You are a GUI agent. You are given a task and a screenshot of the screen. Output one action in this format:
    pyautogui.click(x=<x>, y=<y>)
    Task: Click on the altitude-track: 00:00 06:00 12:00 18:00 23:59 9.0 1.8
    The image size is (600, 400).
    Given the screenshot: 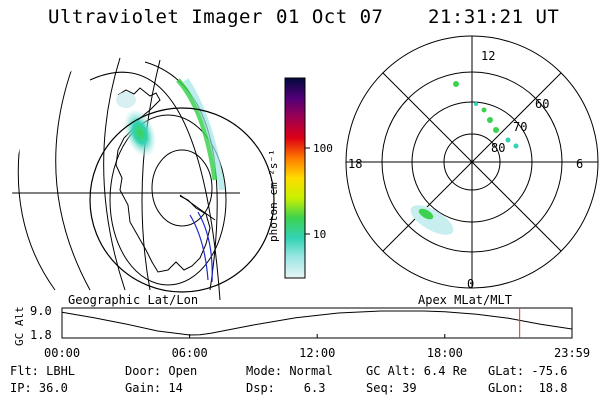 What is the action you would take?
    pyautogui.click(x=310, y=332)
    